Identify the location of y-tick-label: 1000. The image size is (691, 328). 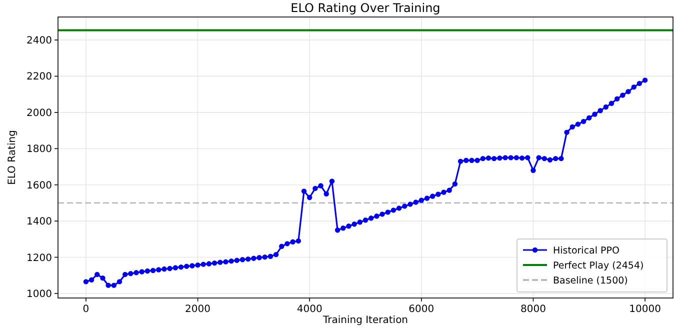
(39, 294).